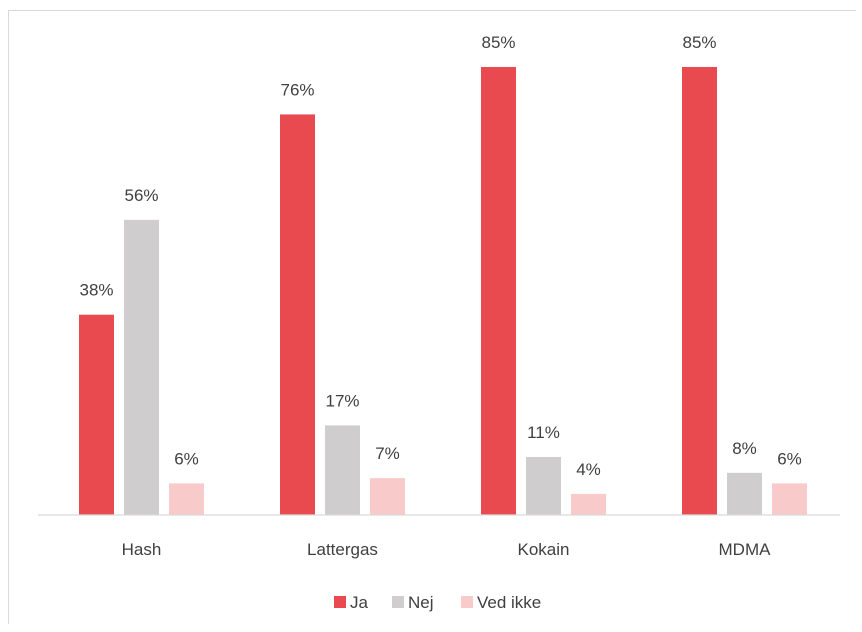 The image size is (862, 632). Describe the element at coordinates (387, 496) in the screenshot. I see `bar-lattergas-ved-ikke` at that location.